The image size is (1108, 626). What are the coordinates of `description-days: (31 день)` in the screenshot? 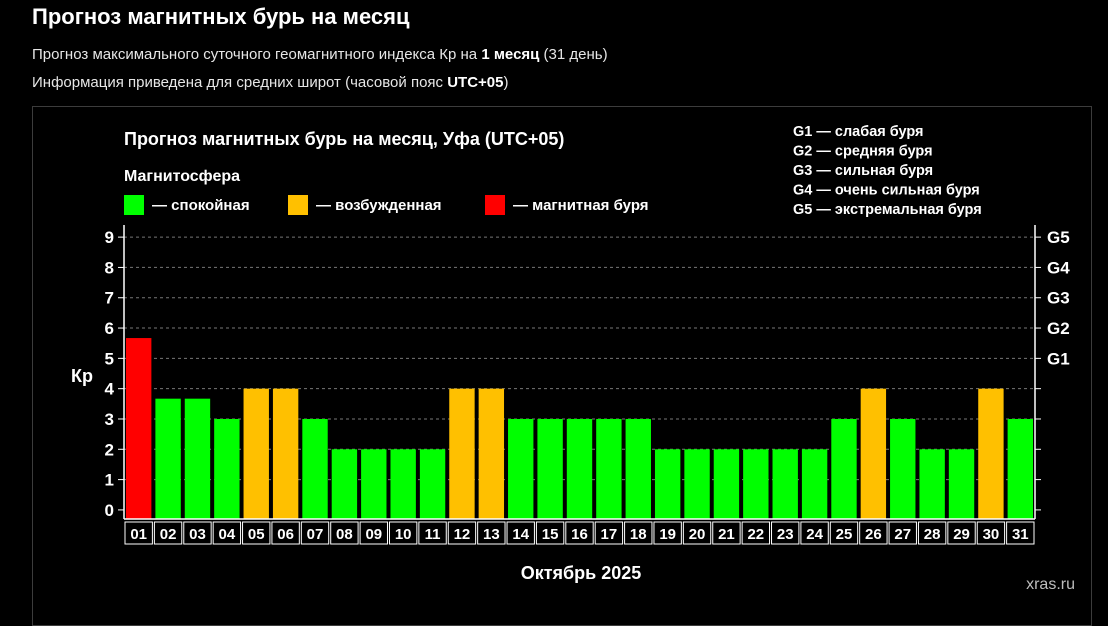 It's located at (573, 54).